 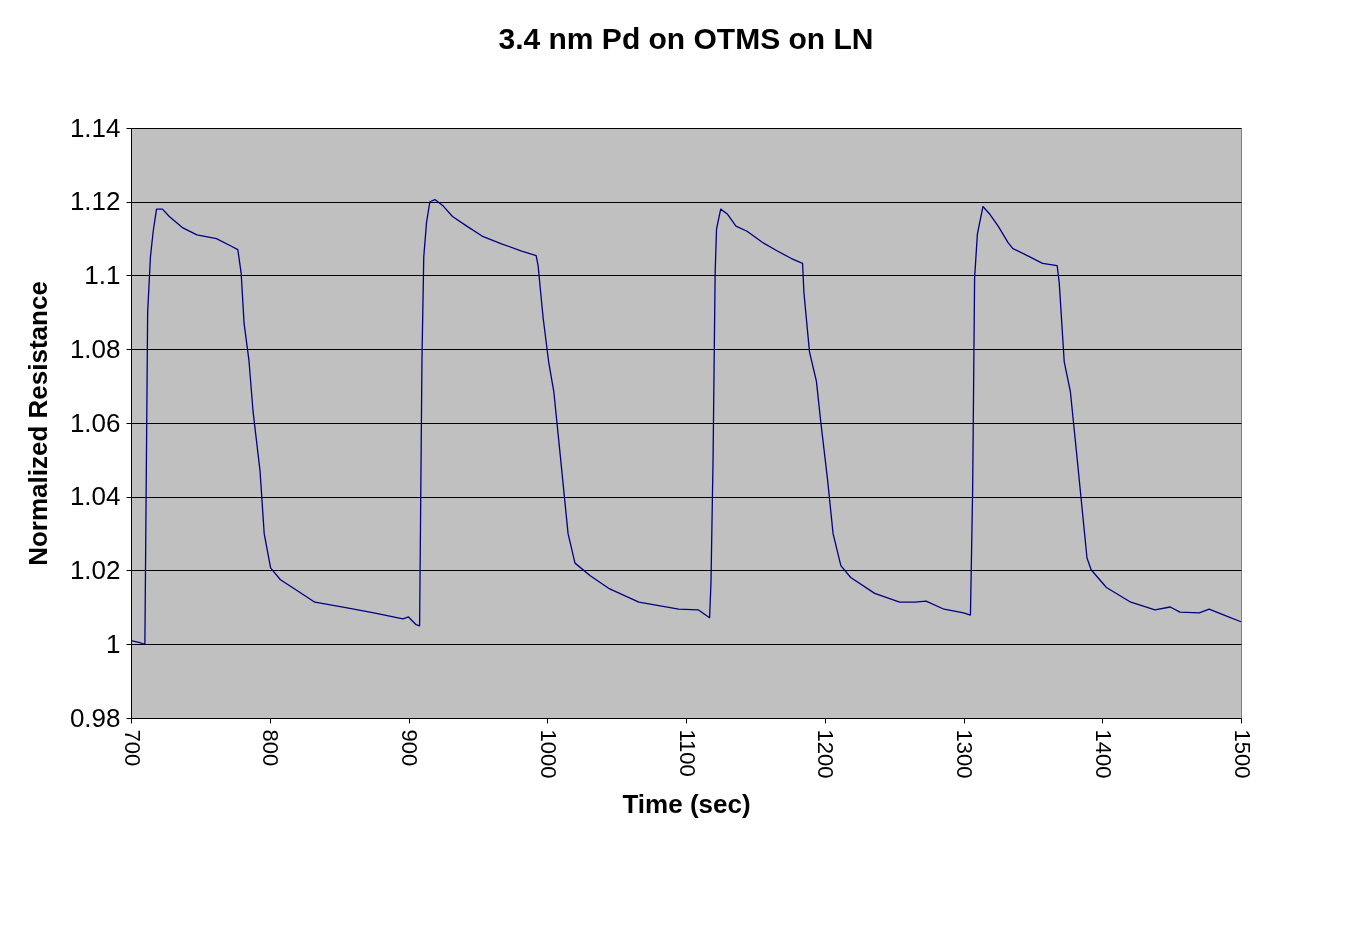 I want to click on x-tick-label: 1200, so click(x=826, y=754).